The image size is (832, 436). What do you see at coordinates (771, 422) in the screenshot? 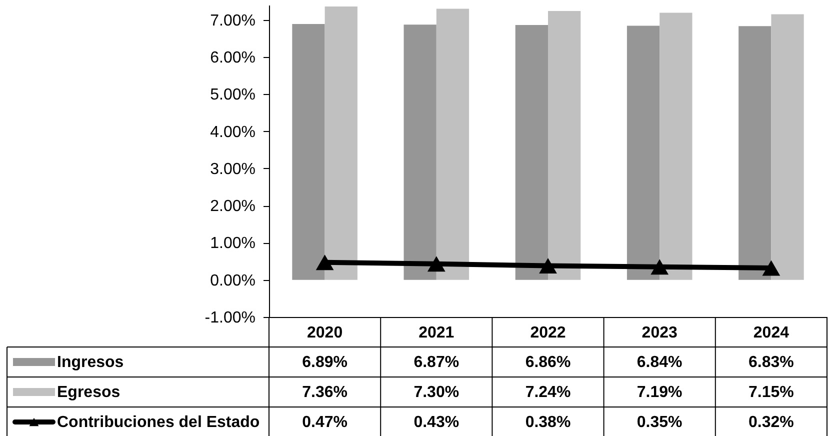
I see `data-label: 0.32%` at bounding box center [771, 422].